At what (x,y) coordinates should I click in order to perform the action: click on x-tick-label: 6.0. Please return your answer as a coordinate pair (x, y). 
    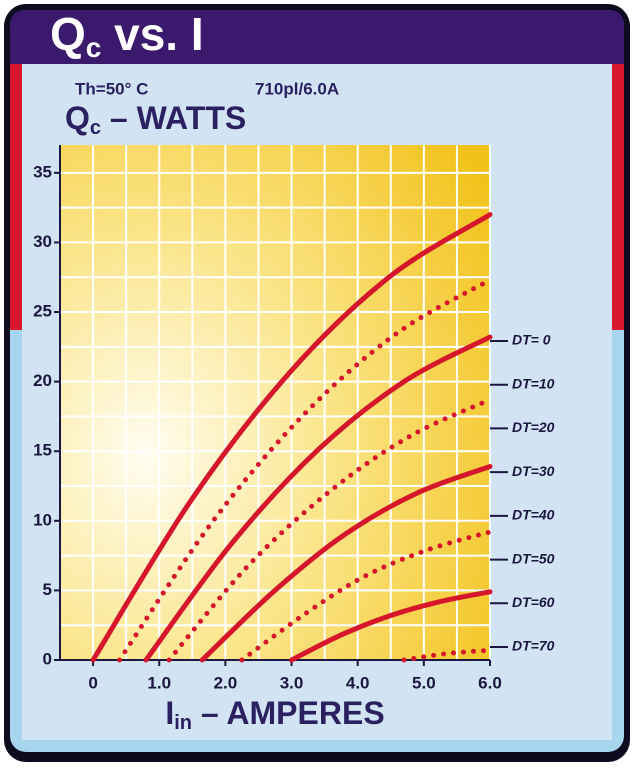
    Looking at the image, I should click on (490, 682).